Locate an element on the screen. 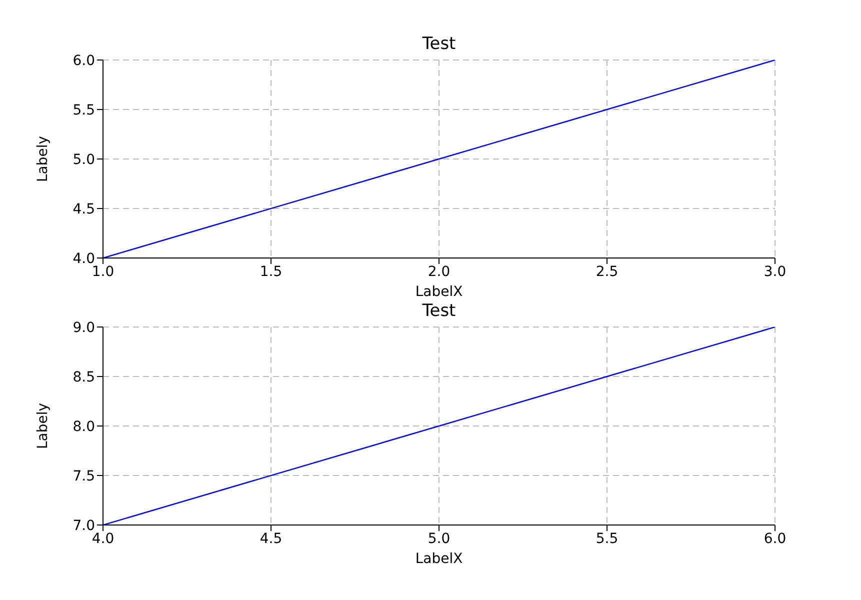 This screenshot has width=861, height=600. y-tick-label: 4.5 is located at coordinates (83, 209).